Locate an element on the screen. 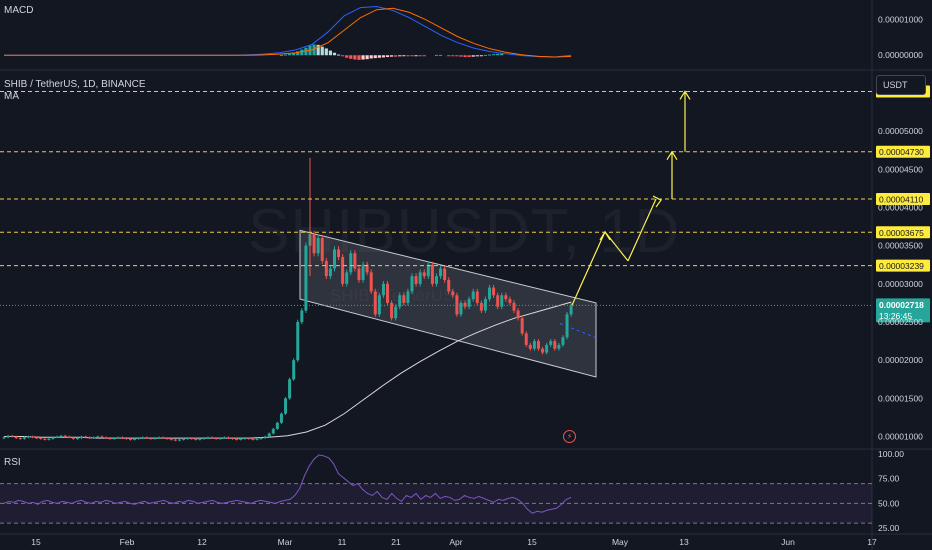 The width and height of the screenshot is (932, 550). time-tick-label: Apr is located at coordinates (455, 542).